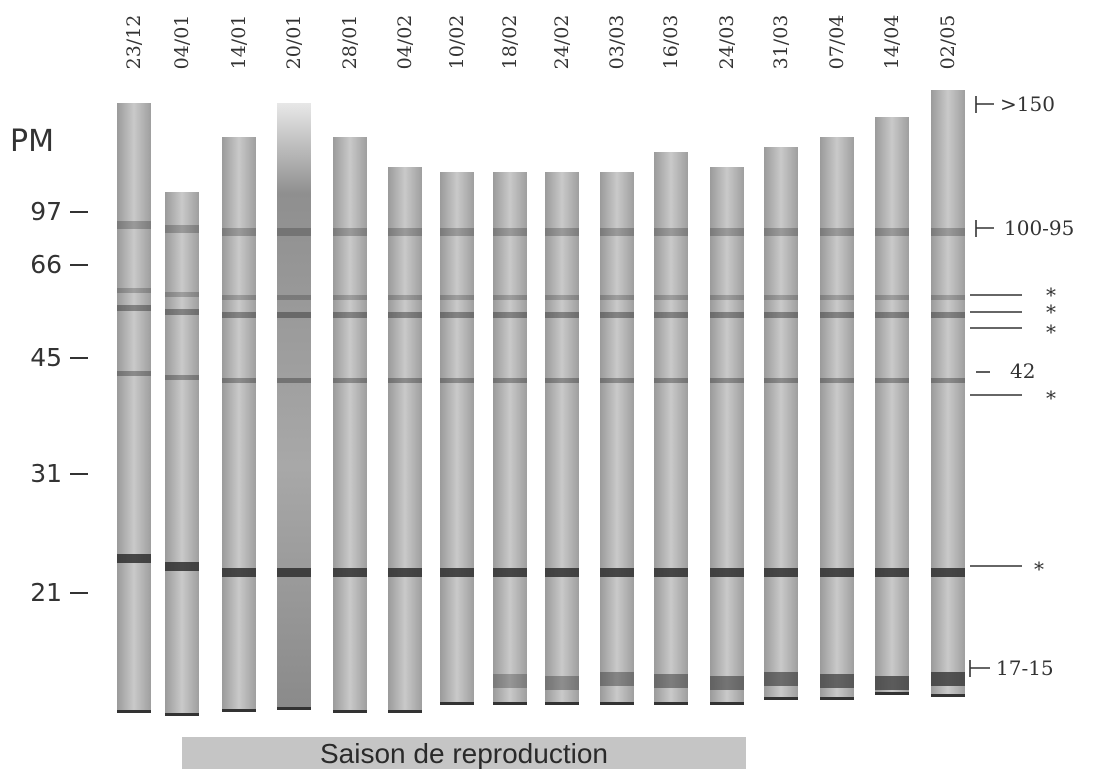 This screenshot has width=1095, height=771. What do you see at coordinates (948, 42) in the screenshot?
I see `lane-date-label: 02/05` at bounding box center [948, 42].